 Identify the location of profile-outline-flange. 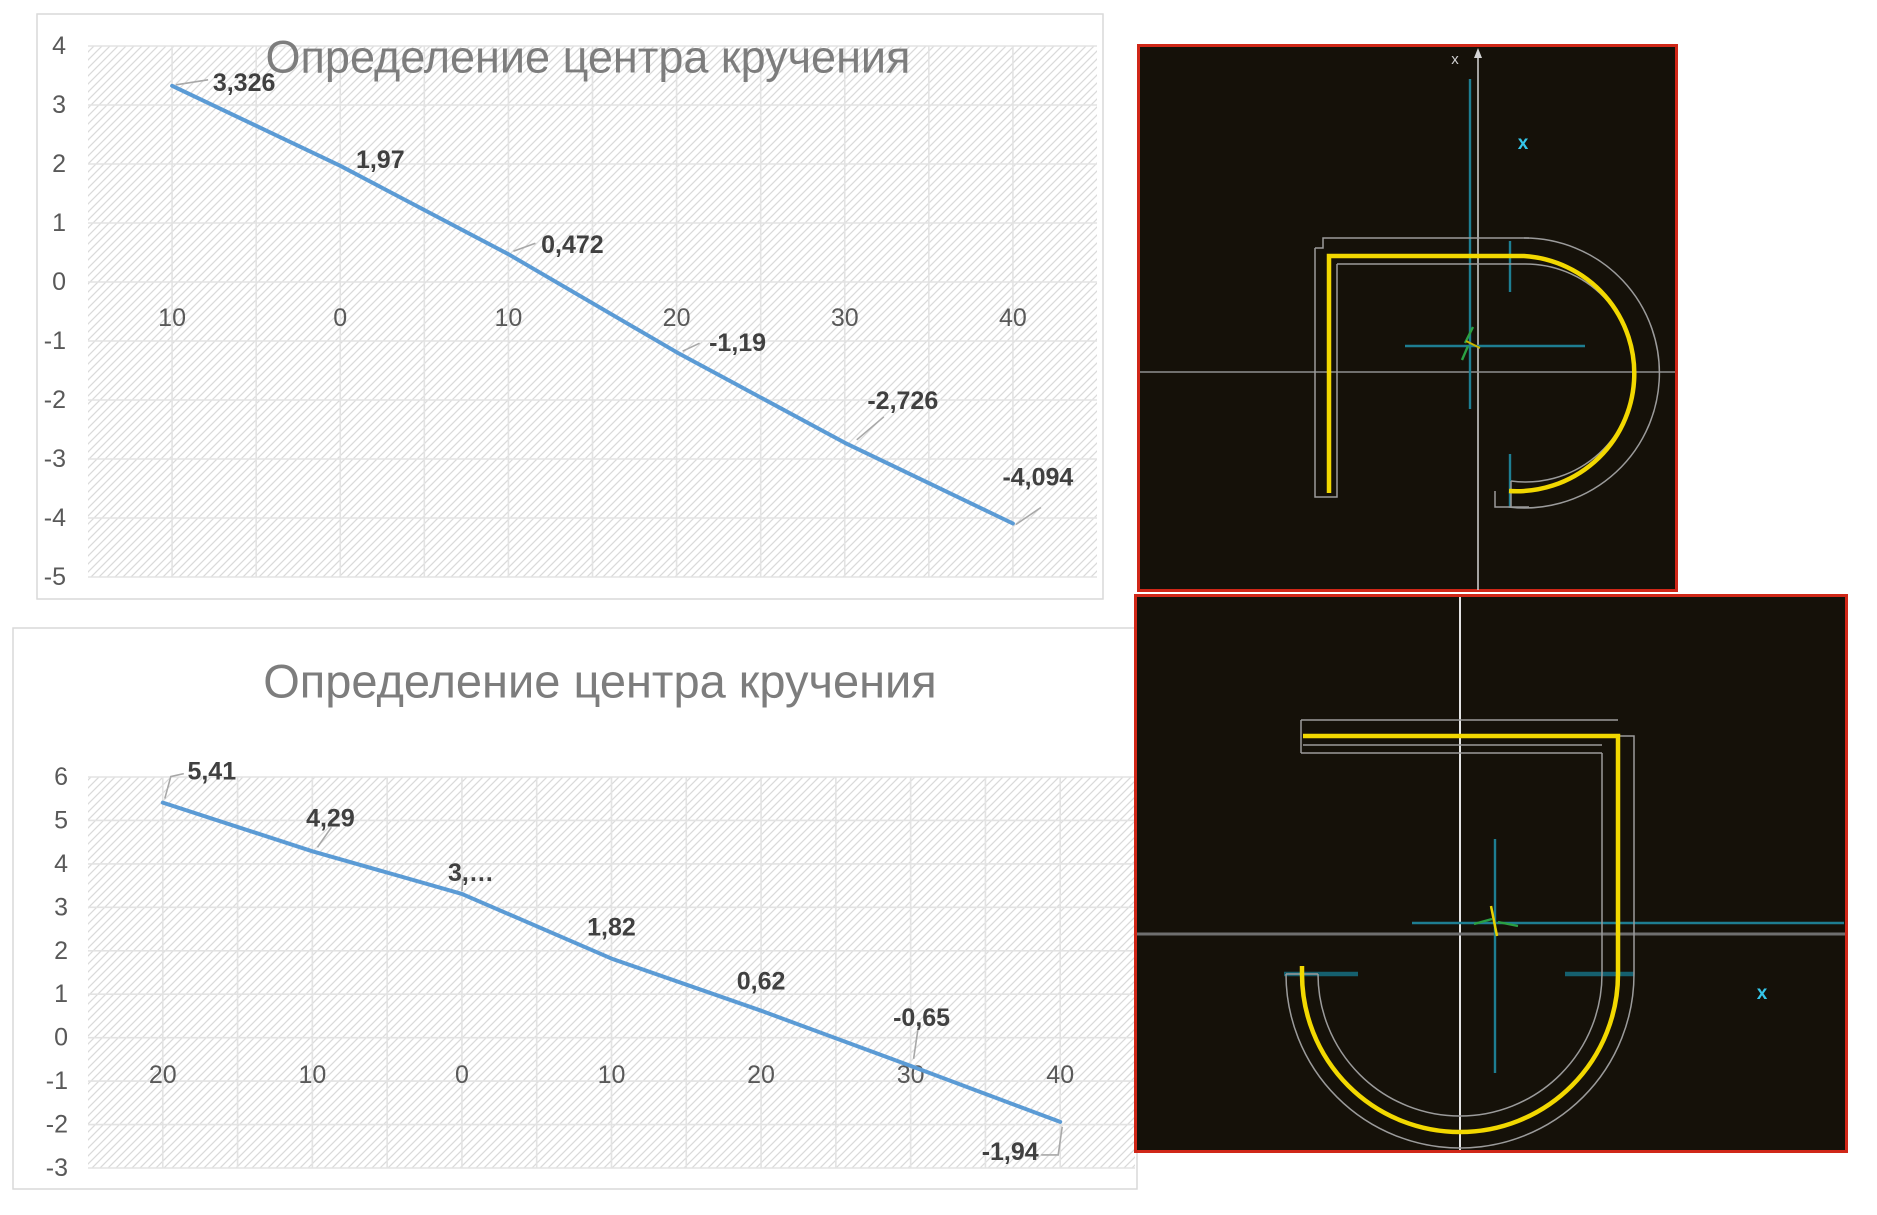
(1459, 736).